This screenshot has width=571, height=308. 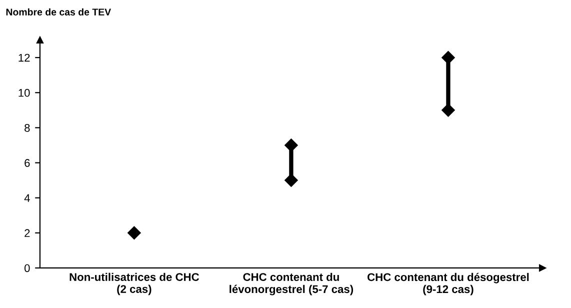 What do you see at coordinates (27, 128) in the screenshot?
I see `y-tick-label: 8` at bounding box center [27, 128].